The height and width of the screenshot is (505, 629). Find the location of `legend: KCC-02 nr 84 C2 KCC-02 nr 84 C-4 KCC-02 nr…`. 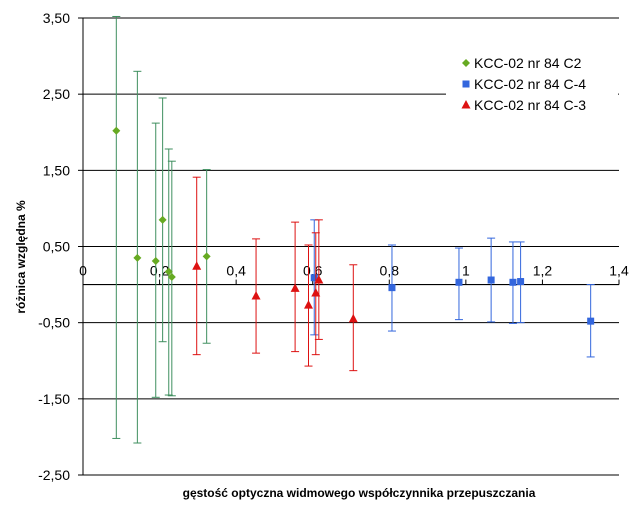

legend: KCC-02 nr 84 C2 KCC-02 nr 84 C-4 KCC-02 nr… is located at coordinates (532, 98).